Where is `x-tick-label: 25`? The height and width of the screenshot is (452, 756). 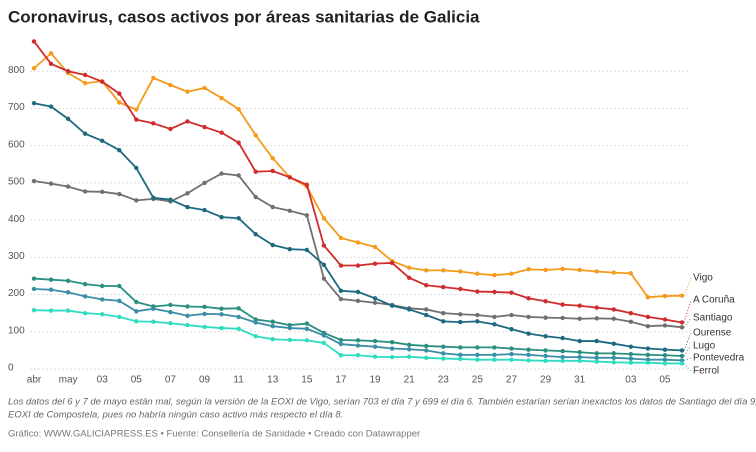 x-tick-label: 25 is located at coordinates (478, 380).